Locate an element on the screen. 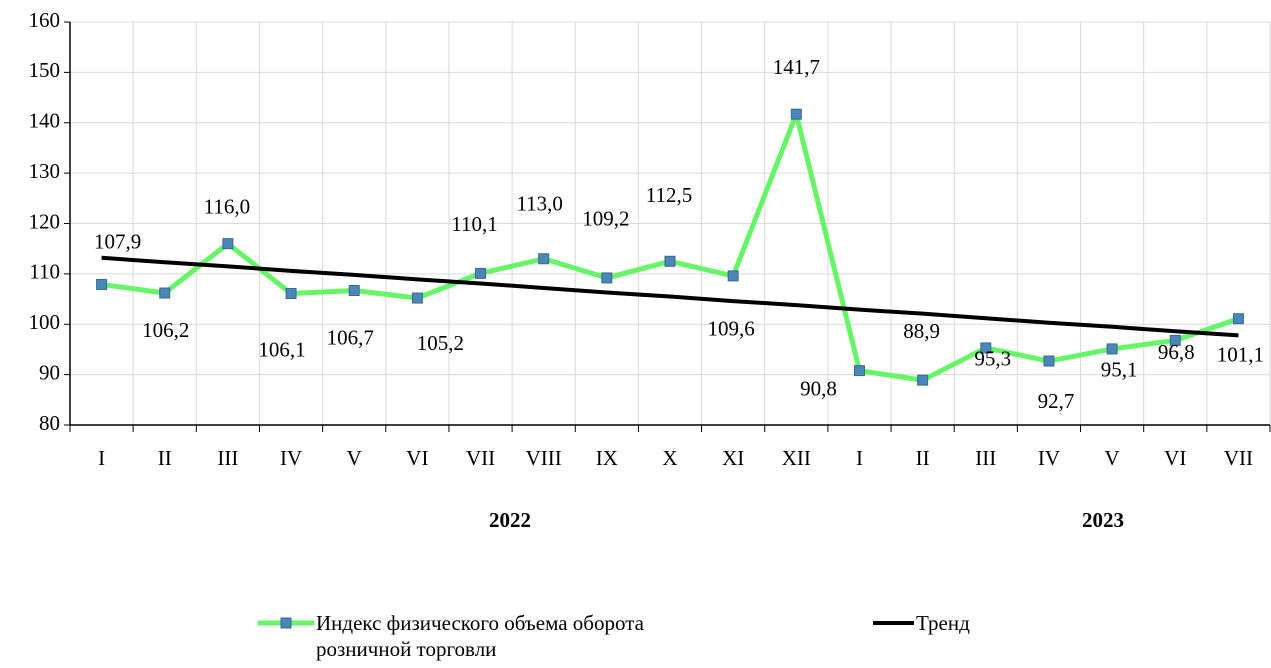  x-group-label: 2023 is located at coordinates (1103, 520).